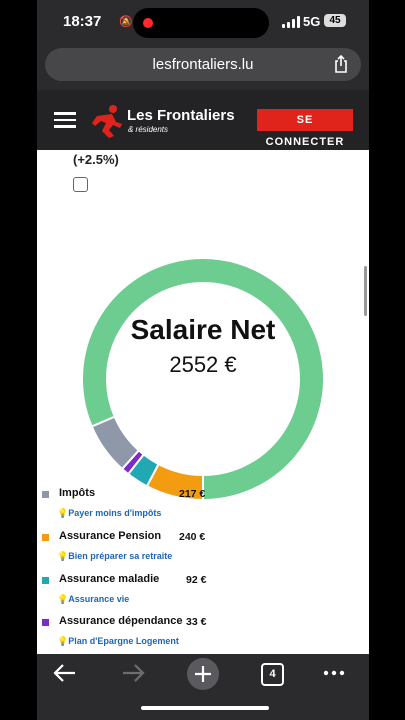 This screenshot has width=405, height=720. What do you see at coordinates (115, 513) in the screenshot?
I see `tip-text: Payer moins d'impôts` at bounding box center [115, 513].